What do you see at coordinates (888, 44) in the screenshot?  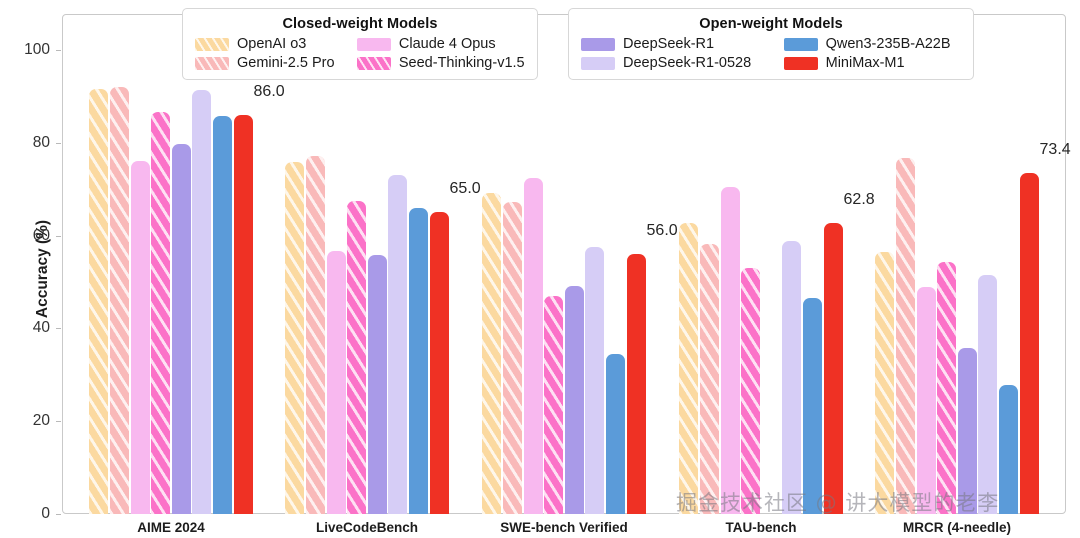 I see `legend-item-label: Qwen3-235B-A22B` at bounding box center [888, 44].